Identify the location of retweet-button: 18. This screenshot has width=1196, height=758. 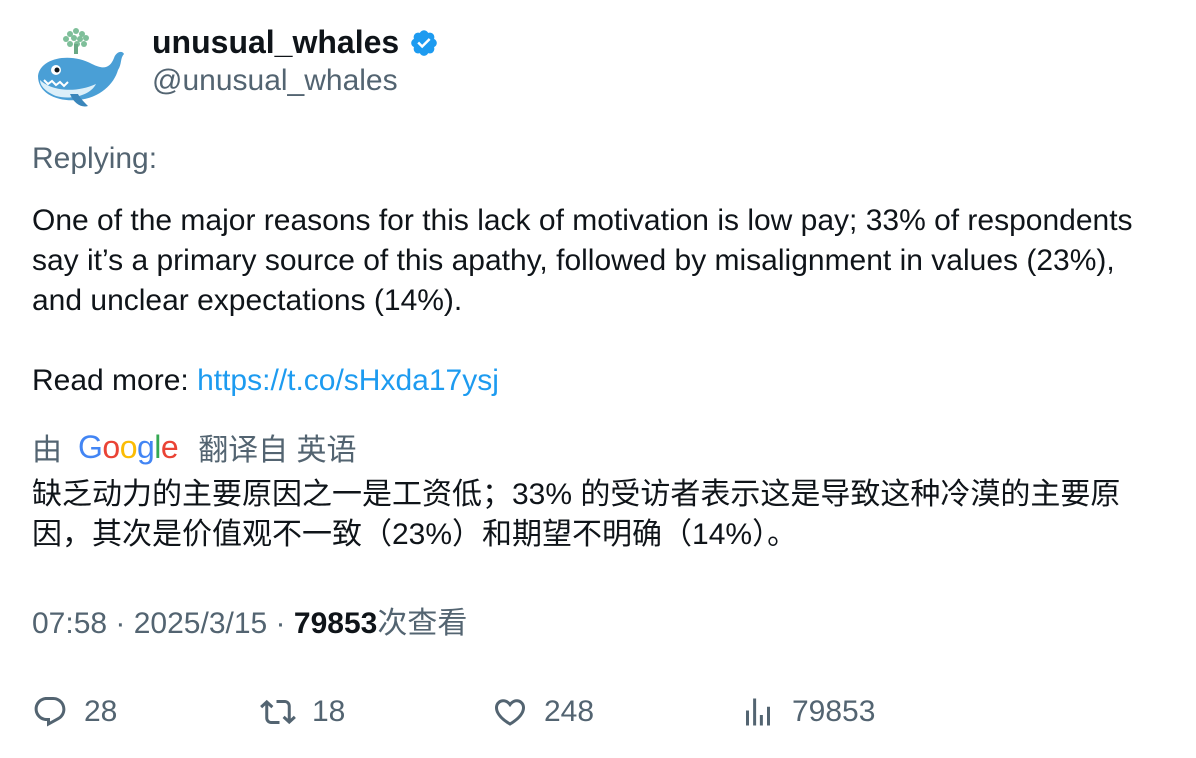
(302, 712).